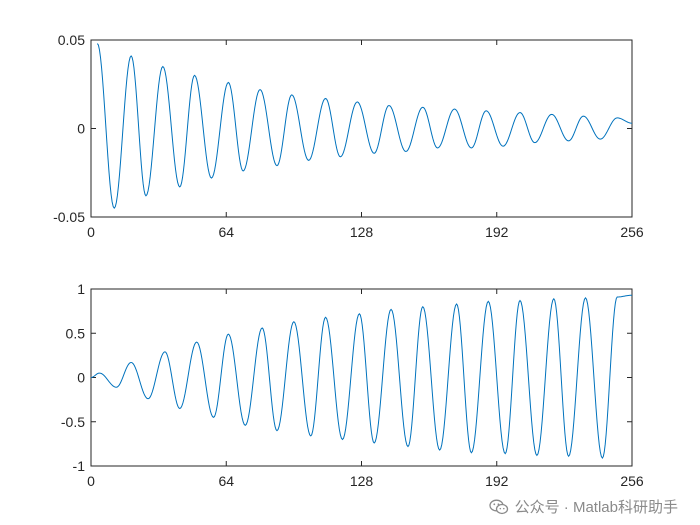  Describe the element at coordinates (596, 507) in the screenshot. I see `watermark-text: 公众号 · Matlab科研助手` at that location.